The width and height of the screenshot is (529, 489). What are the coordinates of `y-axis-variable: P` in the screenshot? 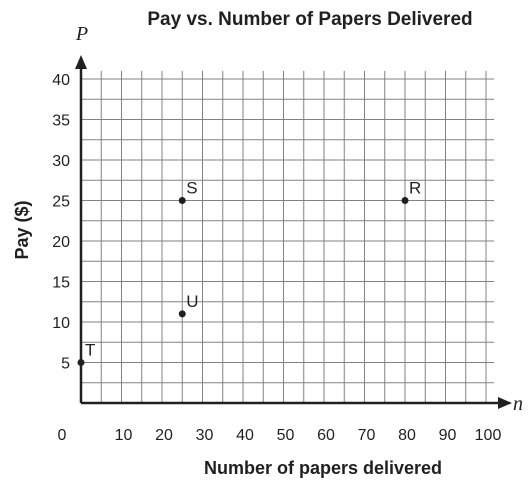 It's located at (81, 34).